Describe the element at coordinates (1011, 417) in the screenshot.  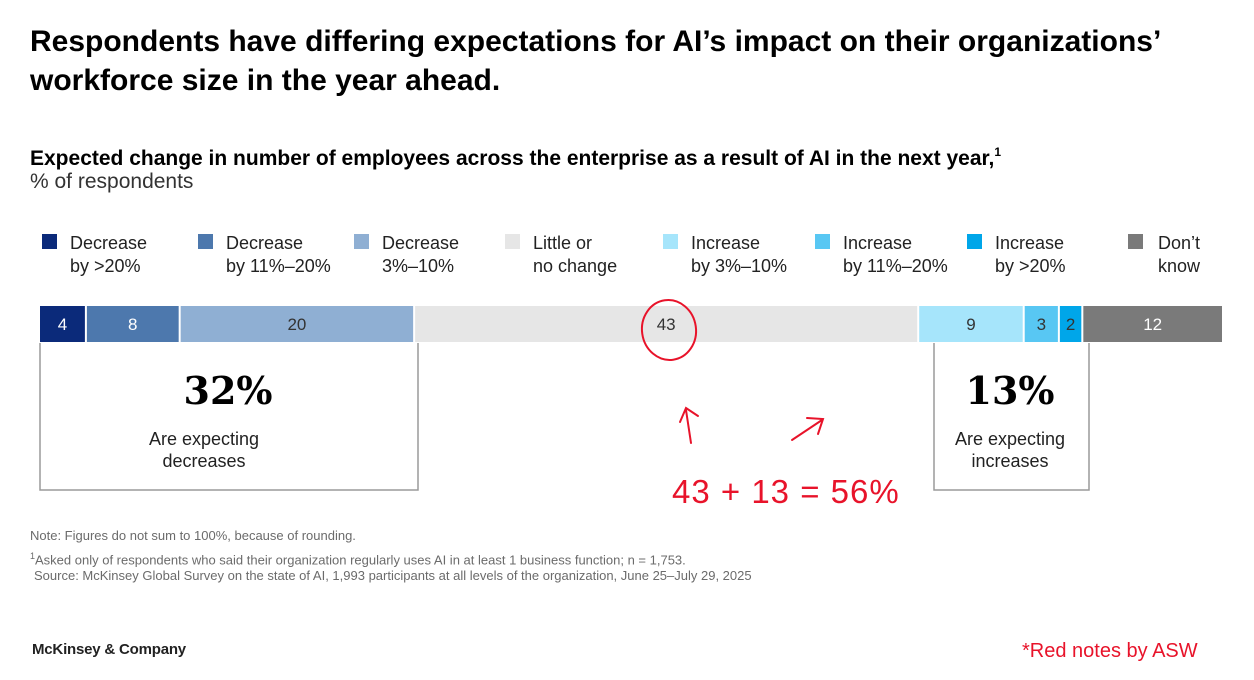
I see `increase-bracket` at that location.